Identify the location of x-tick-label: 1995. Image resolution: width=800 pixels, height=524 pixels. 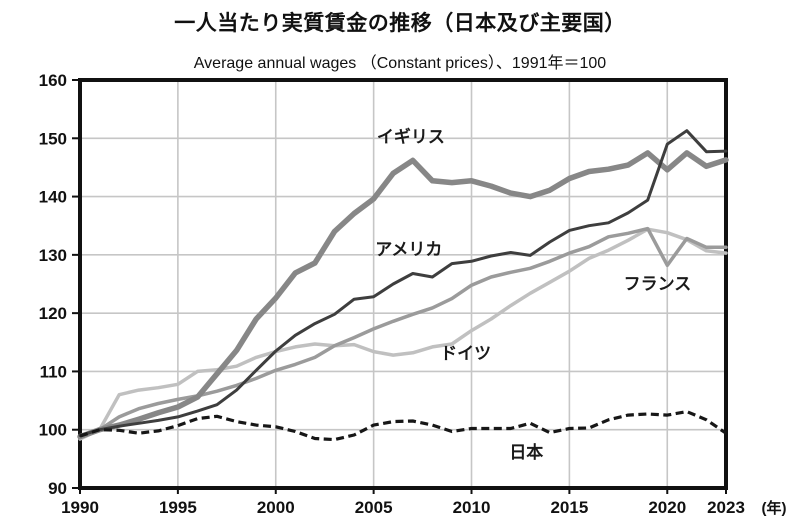
(178, 507).